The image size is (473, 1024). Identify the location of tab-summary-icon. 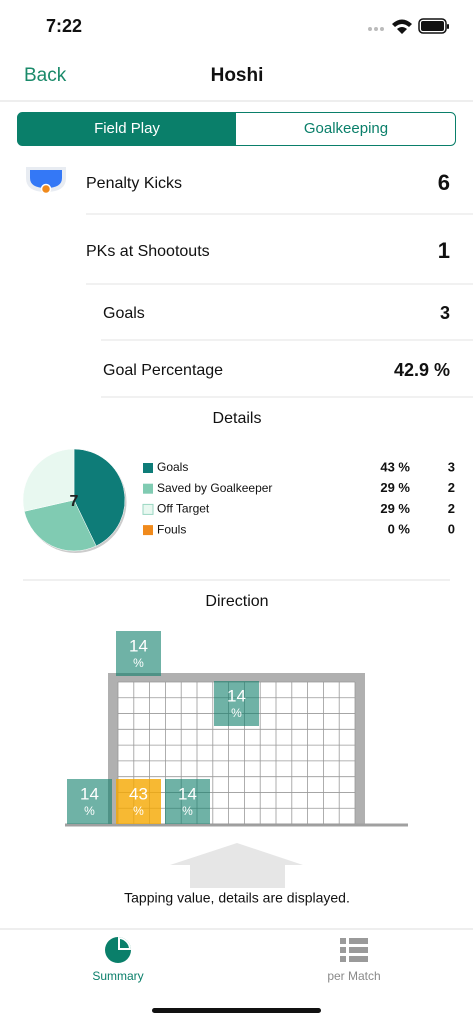
(118, 950).